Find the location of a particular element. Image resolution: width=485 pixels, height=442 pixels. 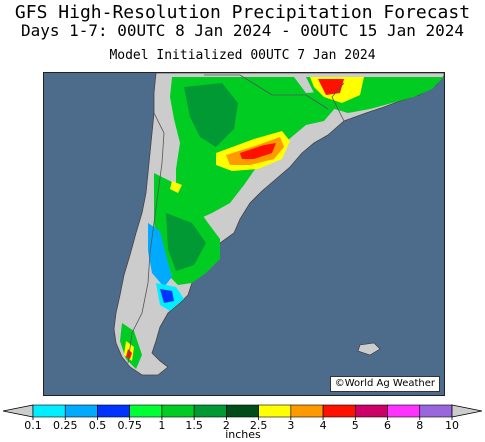

legend-tick-marks is located at coordinates (242, 418).